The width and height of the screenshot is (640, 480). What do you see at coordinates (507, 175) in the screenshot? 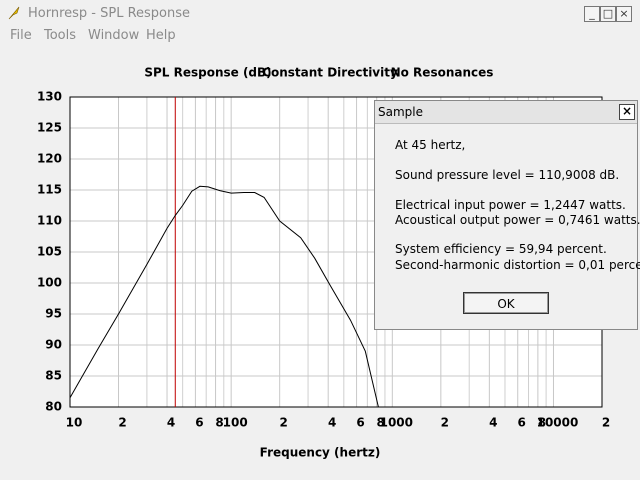
I see `dialog-text: Sound pressure level = 110,9008 dB.` at bounding box center [507, 175].